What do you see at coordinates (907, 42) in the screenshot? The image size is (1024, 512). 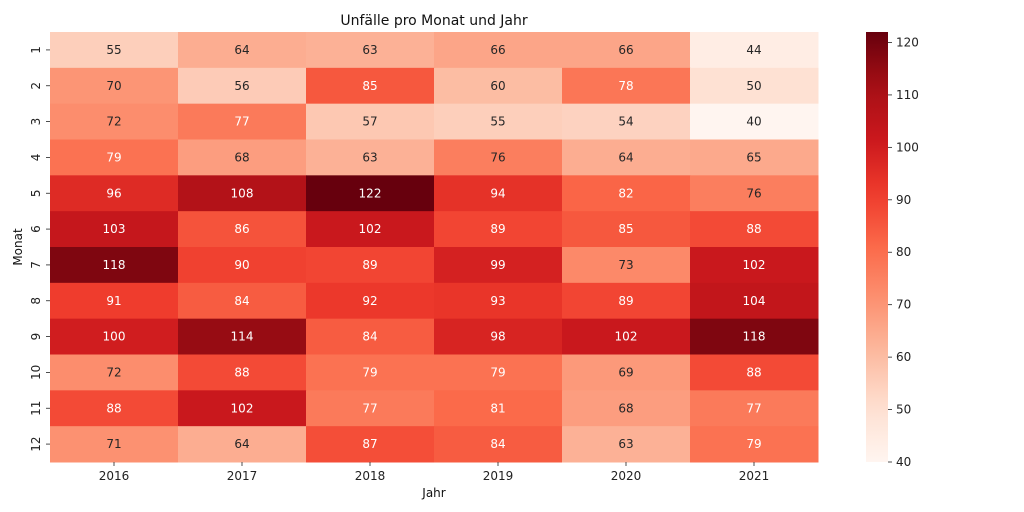 I see `colorbar-tick-label: 120` at bounding box center [907, 42].